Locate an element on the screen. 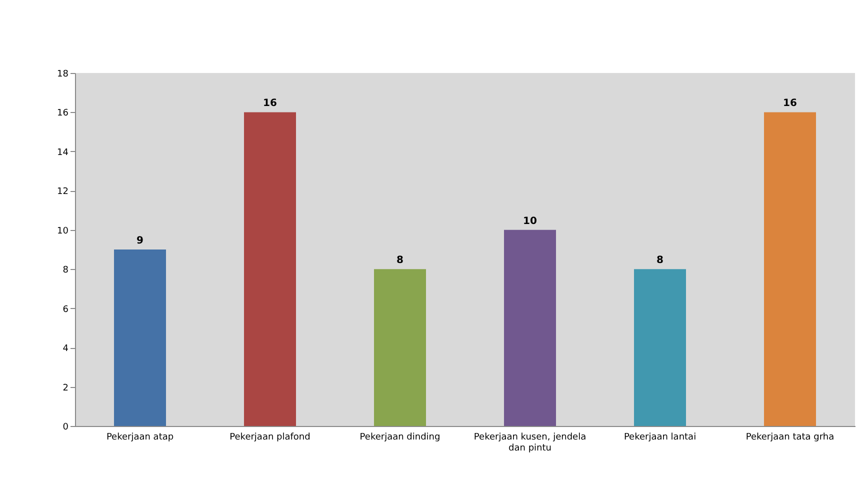  x-tick-label: Pekerjaan plafond is located at coordinates (270, 437).